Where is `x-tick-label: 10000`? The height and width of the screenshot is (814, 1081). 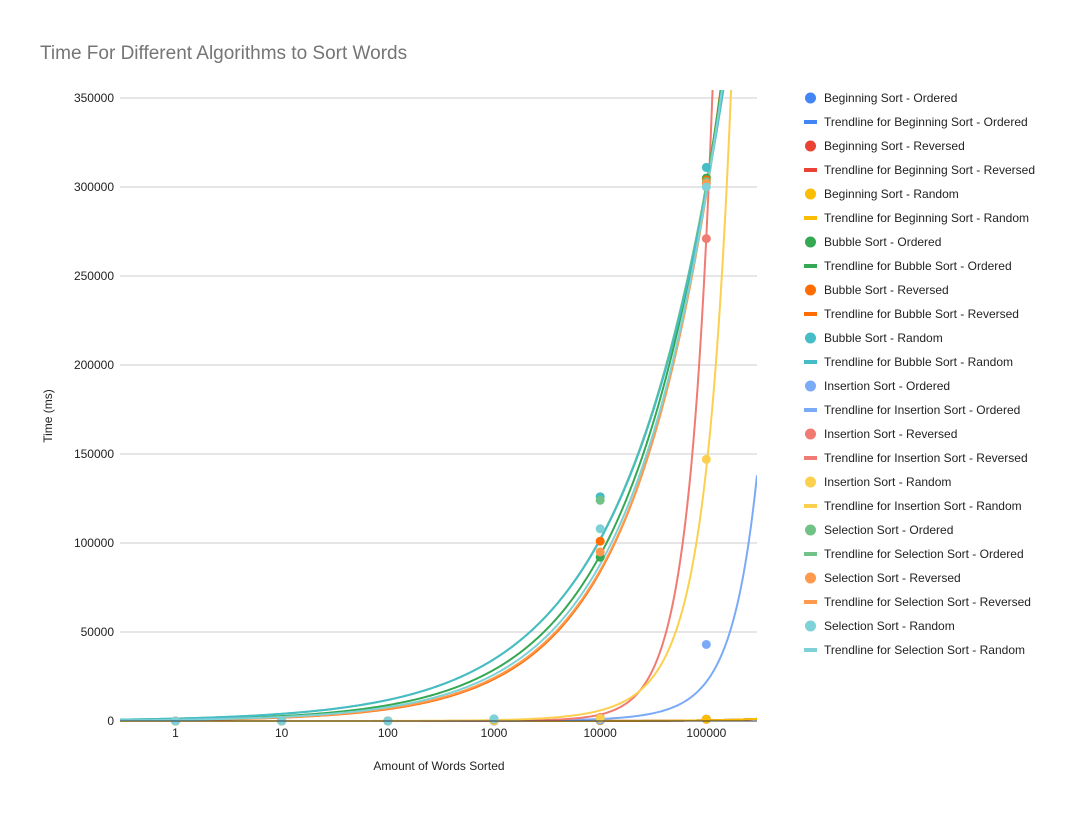 x-tick-label: 10000 is located at coordinates (600, 733).